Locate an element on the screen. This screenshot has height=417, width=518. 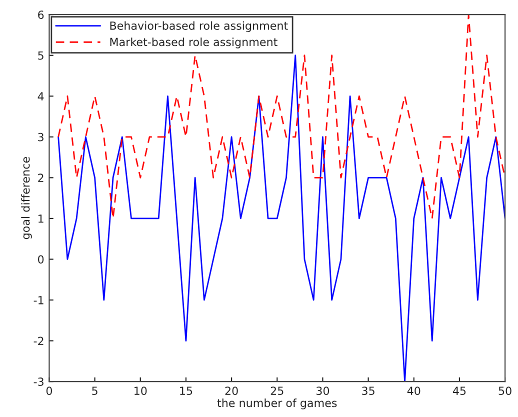
x-tick-label: 25 is located at coordinates (277, 391).